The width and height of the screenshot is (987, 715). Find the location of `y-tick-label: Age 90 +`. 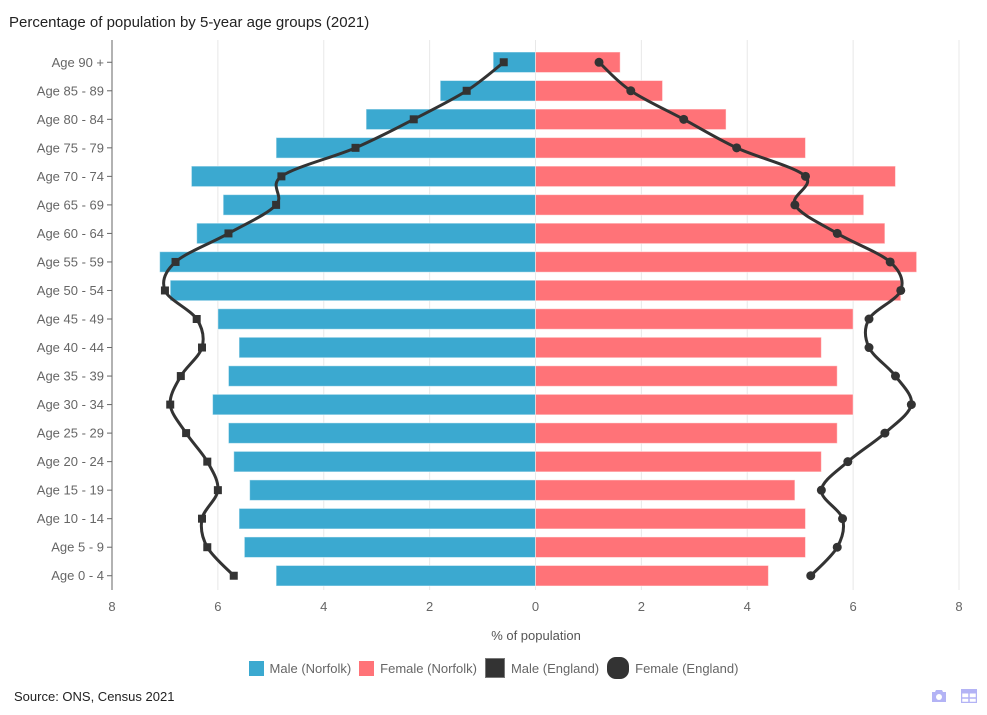

y-tick-label: Age 90 + is located at coordinates (78, 62).